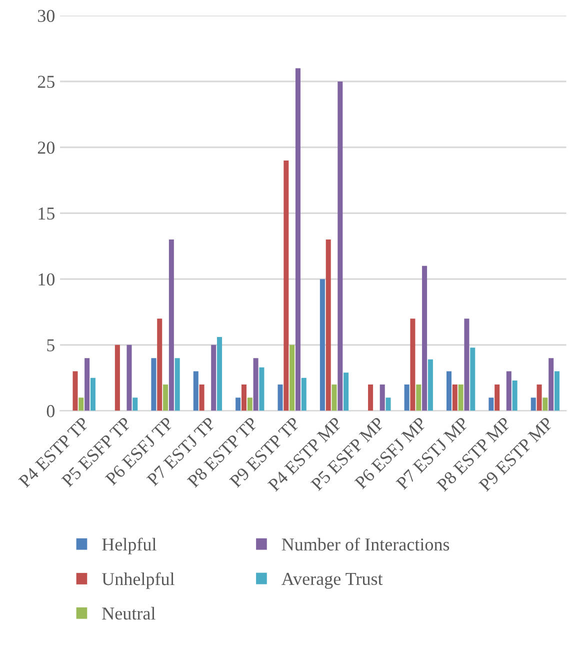 This screenshot has height=650, width=572. I want to click on legend-label: Average Trust, so click(332, 580).